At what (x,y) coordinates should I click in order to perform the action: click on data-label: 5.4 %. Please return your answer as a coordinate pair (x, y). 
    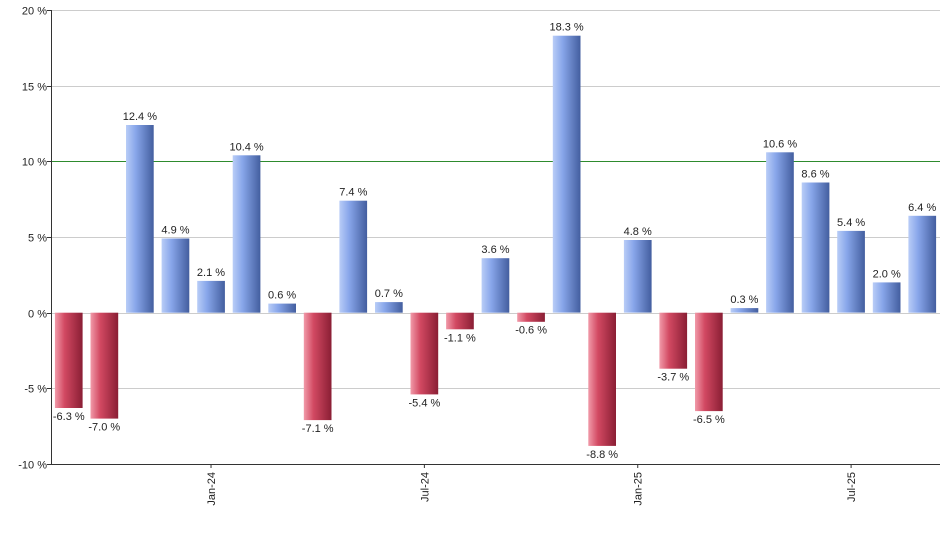
    Looking at the image, I should click on (851, 223).